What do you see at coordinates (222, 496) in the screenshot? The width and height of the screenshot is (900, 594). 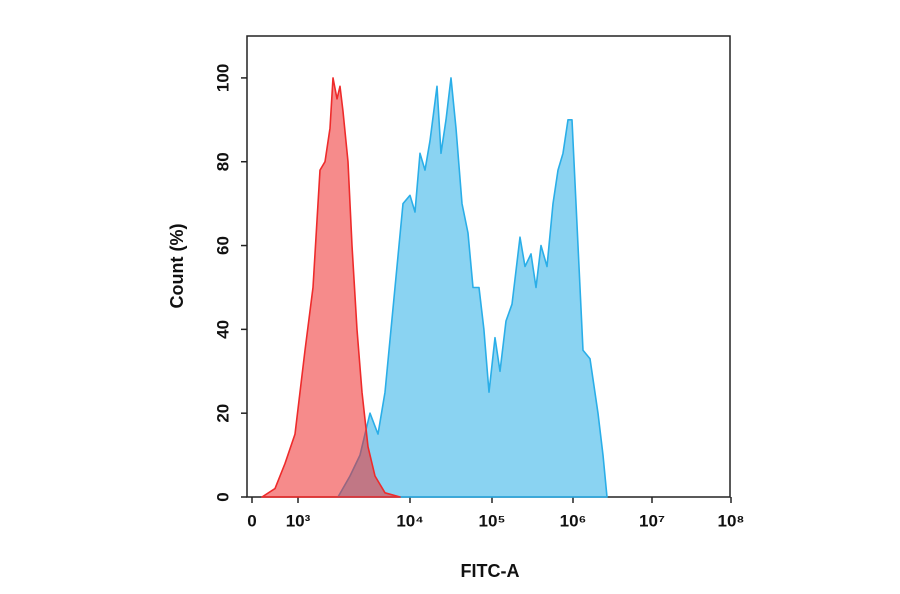 I see `y-tick-label: 0` at bounding box center [222, 496].